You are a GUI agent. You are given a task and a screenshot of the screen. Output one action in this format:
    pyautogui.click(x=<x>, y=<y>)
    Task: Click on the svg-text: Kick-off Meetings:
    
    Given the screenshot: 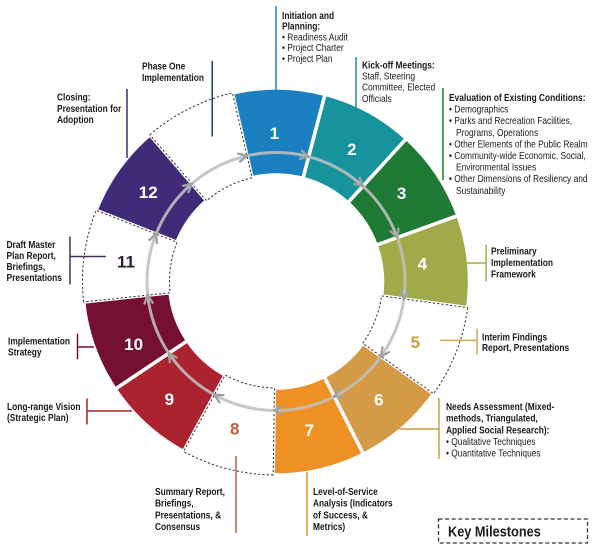 What is the action you would take?
    pyautogui.click(x=398, y=65)
    